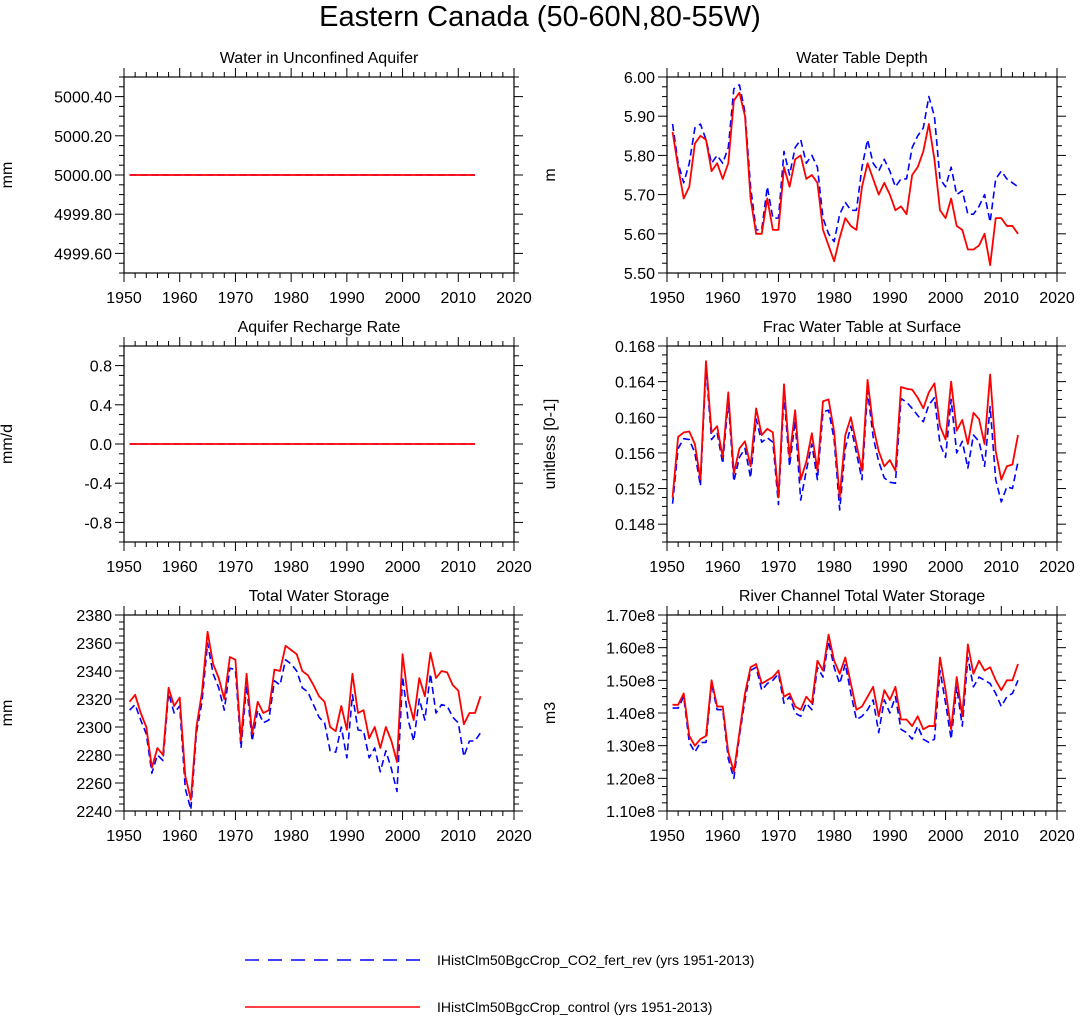 The width and height of the screenshot is (1080, 1018). Describe the element at coordinates (635, 454) in the screenshot. I see `y-tick-label: 0.156` at that location.